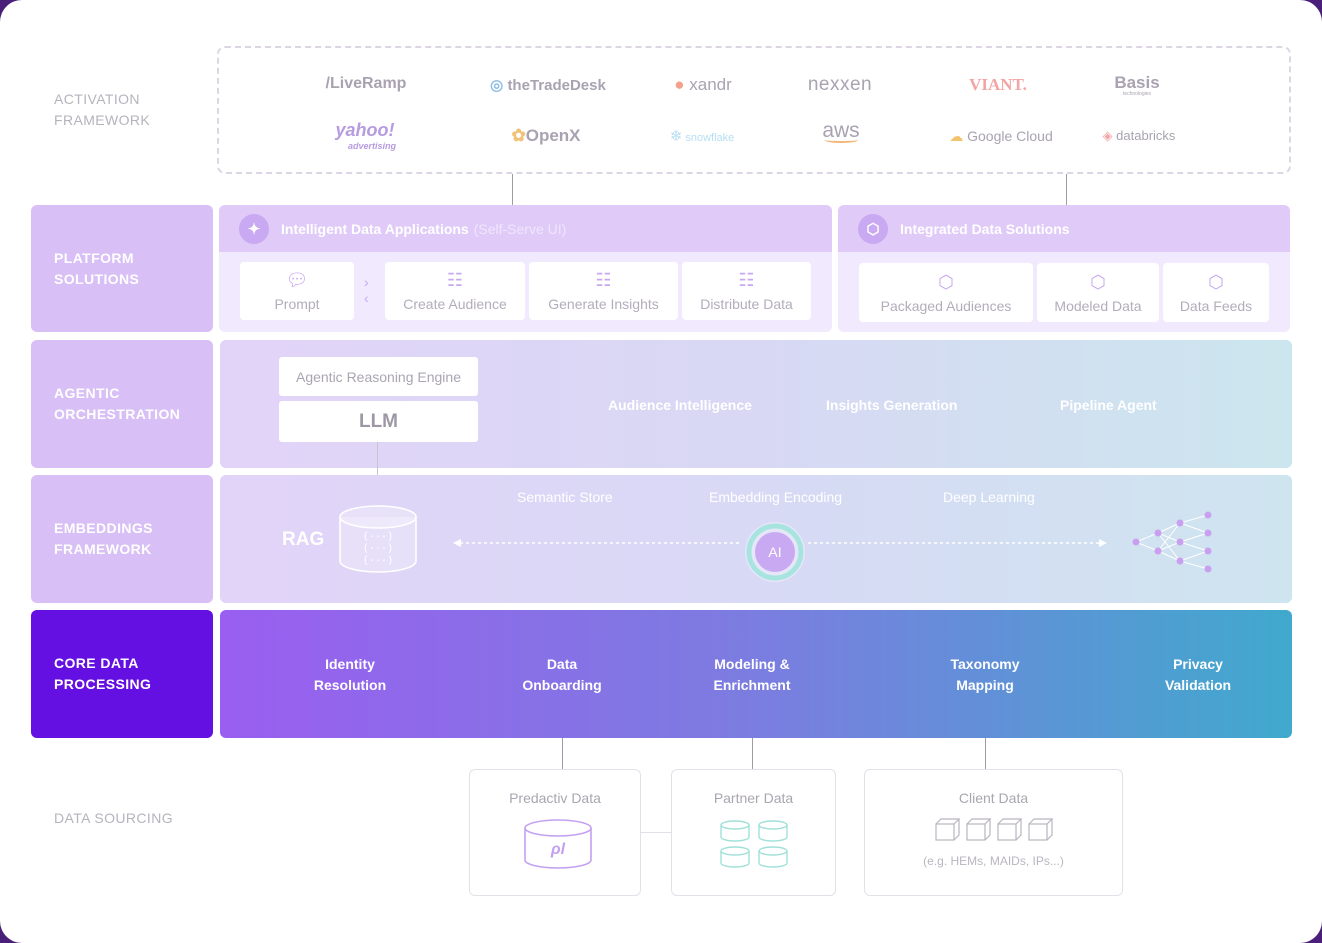 This screenshot has width=1322, height=943. What do you see at coordinates (297, 280) in the screenshot?
I see `chat-bubble-icon: 💬︎` at bounding box center [297, 280].